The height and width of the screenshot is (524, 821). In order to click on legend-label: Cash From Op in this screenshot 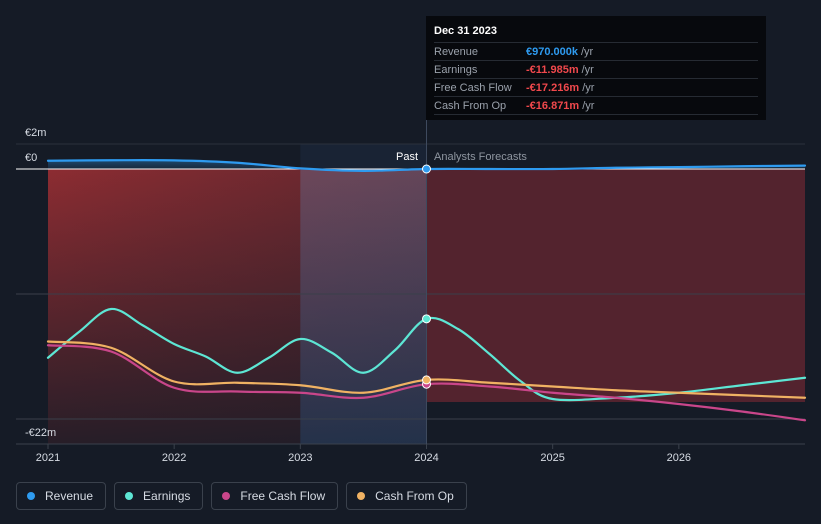, I will do `click(414, 496)`.